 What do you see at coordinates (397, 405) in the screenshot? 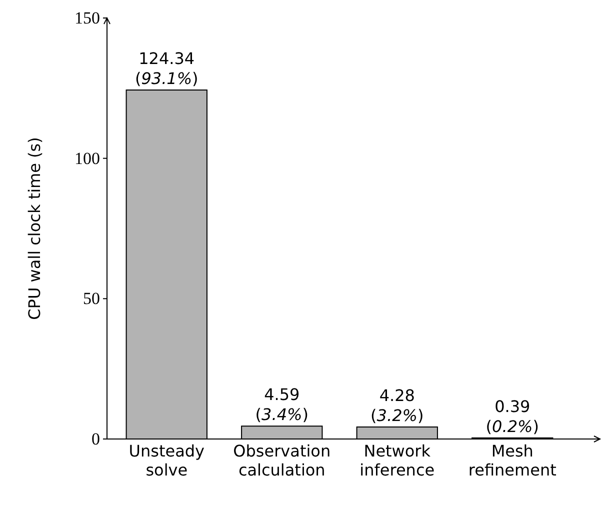
I see `data-label: 4.28 (3.2%)` at bounding box center [397, 405].